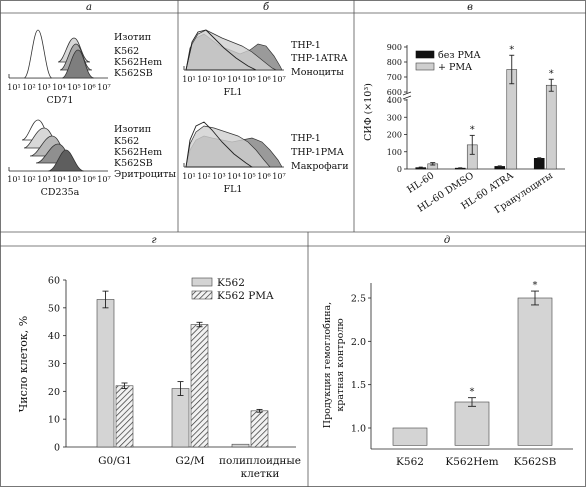 Image resolution: width=586 pixels, height=487 pixels. What do you see at coordinates (132, 129) in the screenshot?
I see `legend-isotype: Изотип` at bounding box center [132, 129].